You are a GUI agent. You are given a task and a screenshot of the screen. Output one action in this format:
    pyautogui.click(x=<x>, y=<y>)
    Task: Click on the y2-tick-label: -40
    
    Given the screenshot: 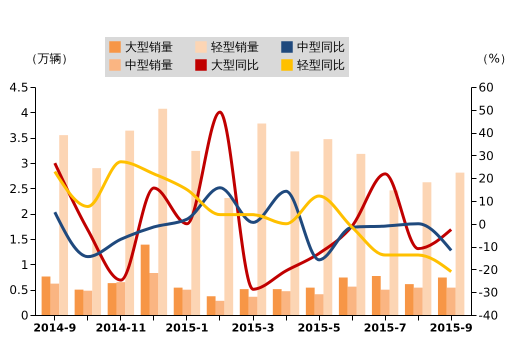 What is the action you would take?
    pyautogui.click(x=488, y=315)
    